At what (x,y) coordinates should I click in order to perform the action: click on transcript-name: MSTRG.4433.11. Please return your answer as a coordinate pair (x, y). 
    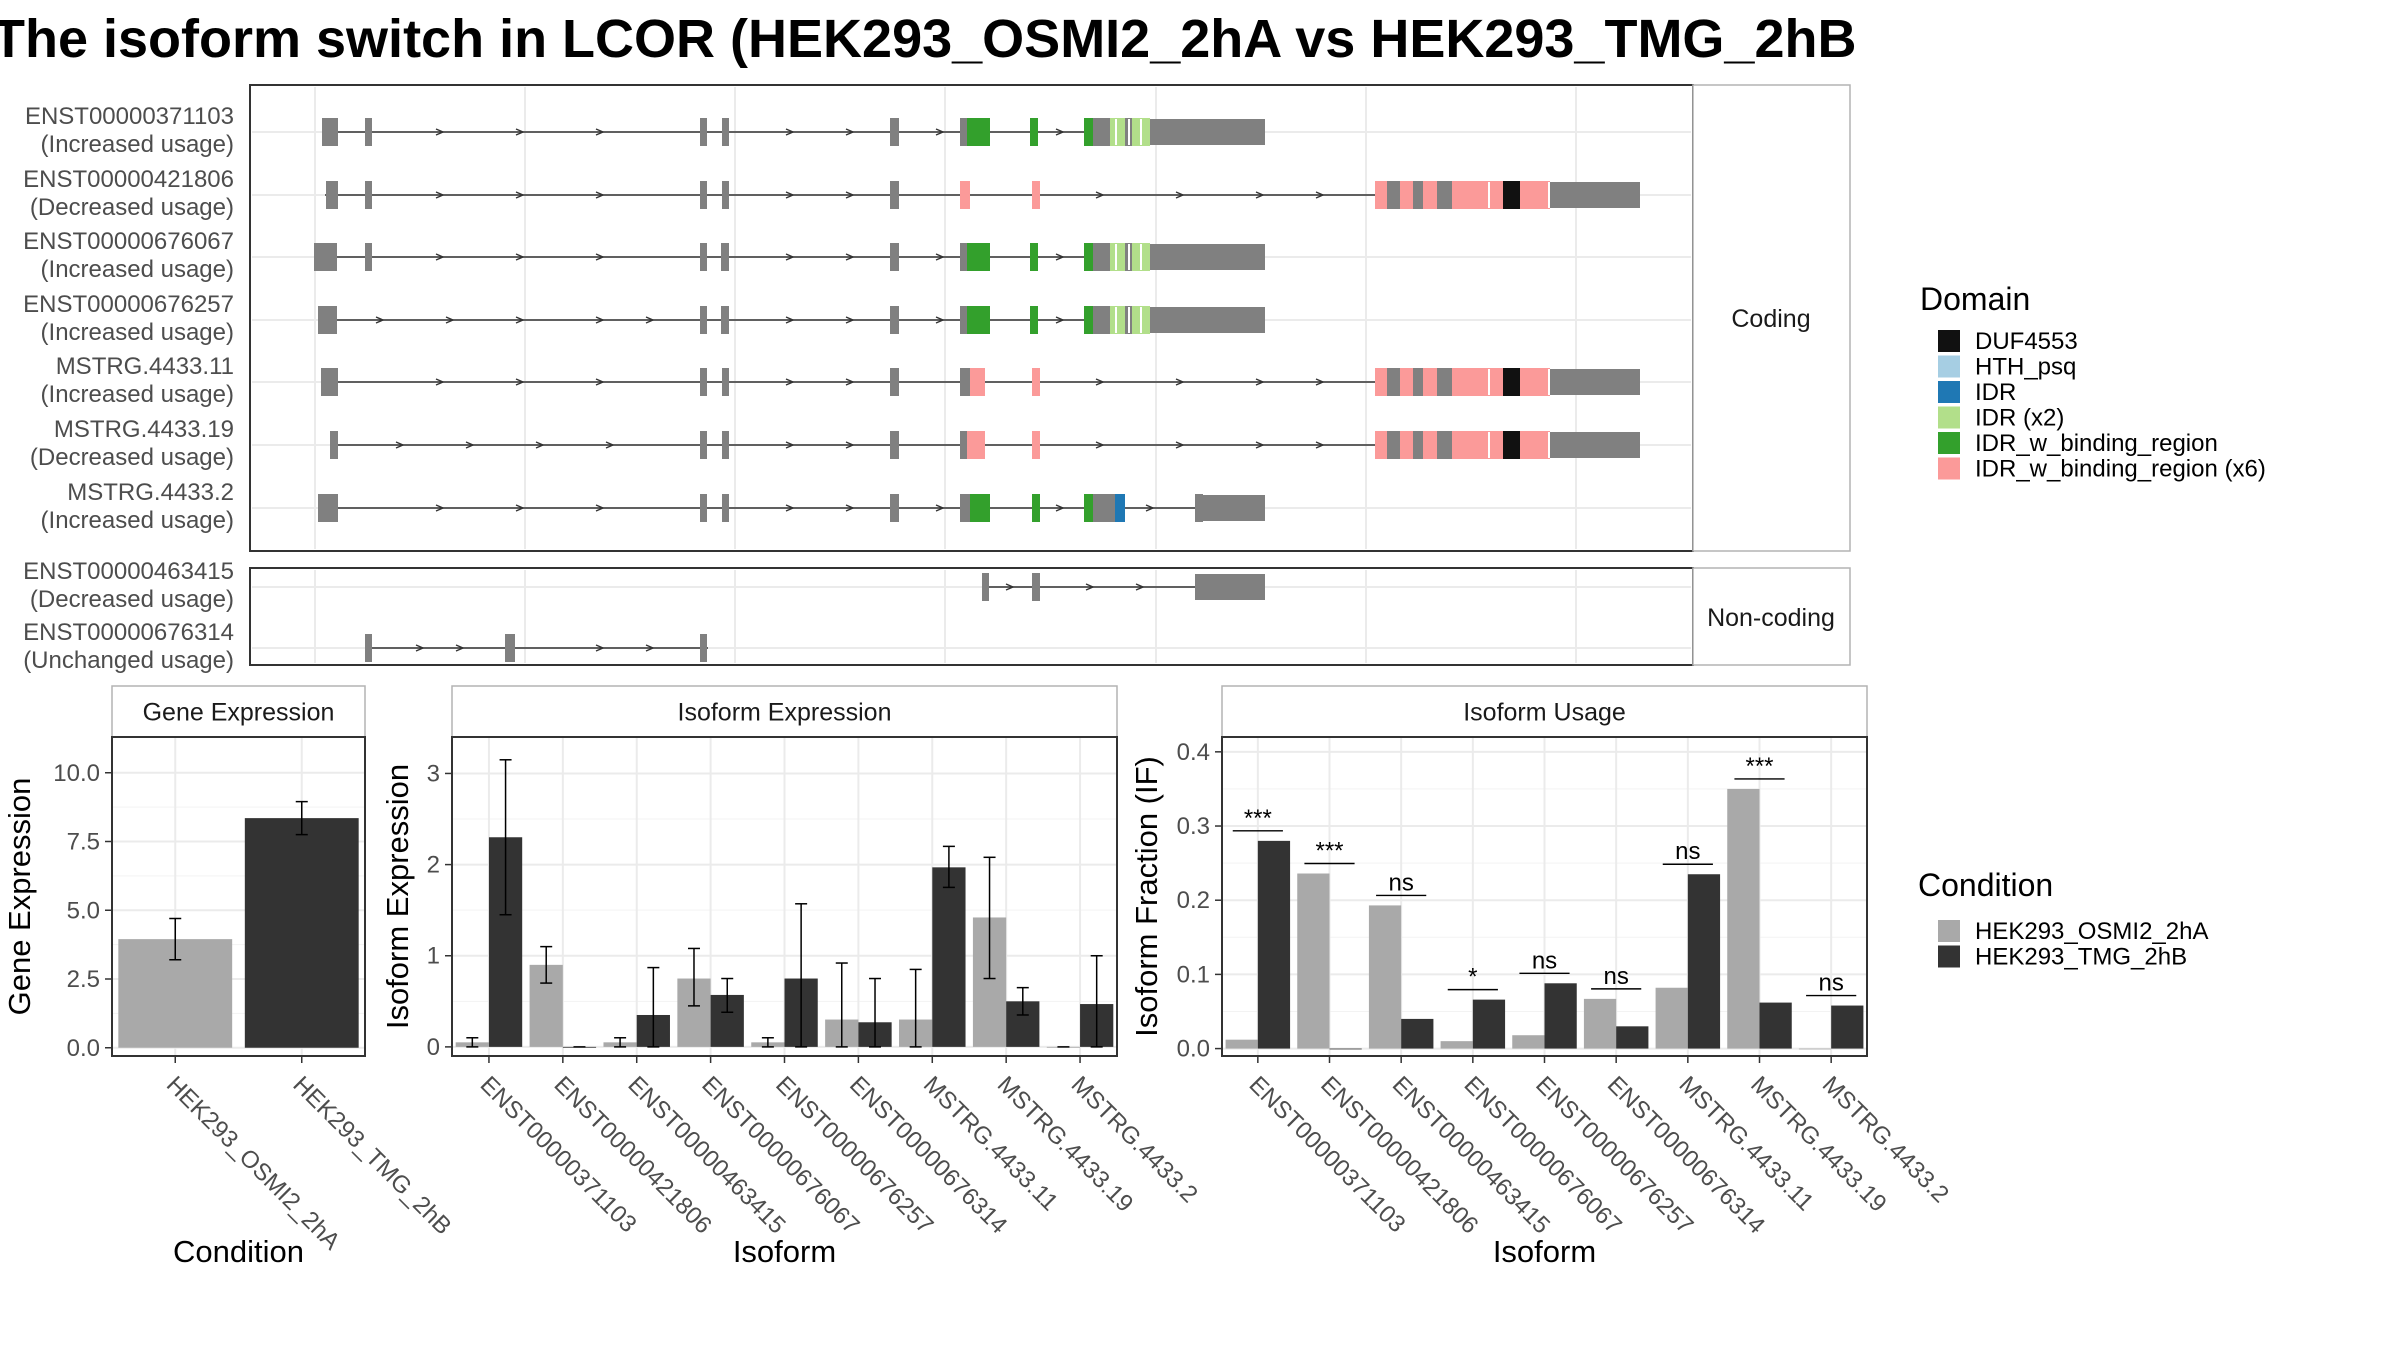
    Looking at the image, I should click on (145, 366).